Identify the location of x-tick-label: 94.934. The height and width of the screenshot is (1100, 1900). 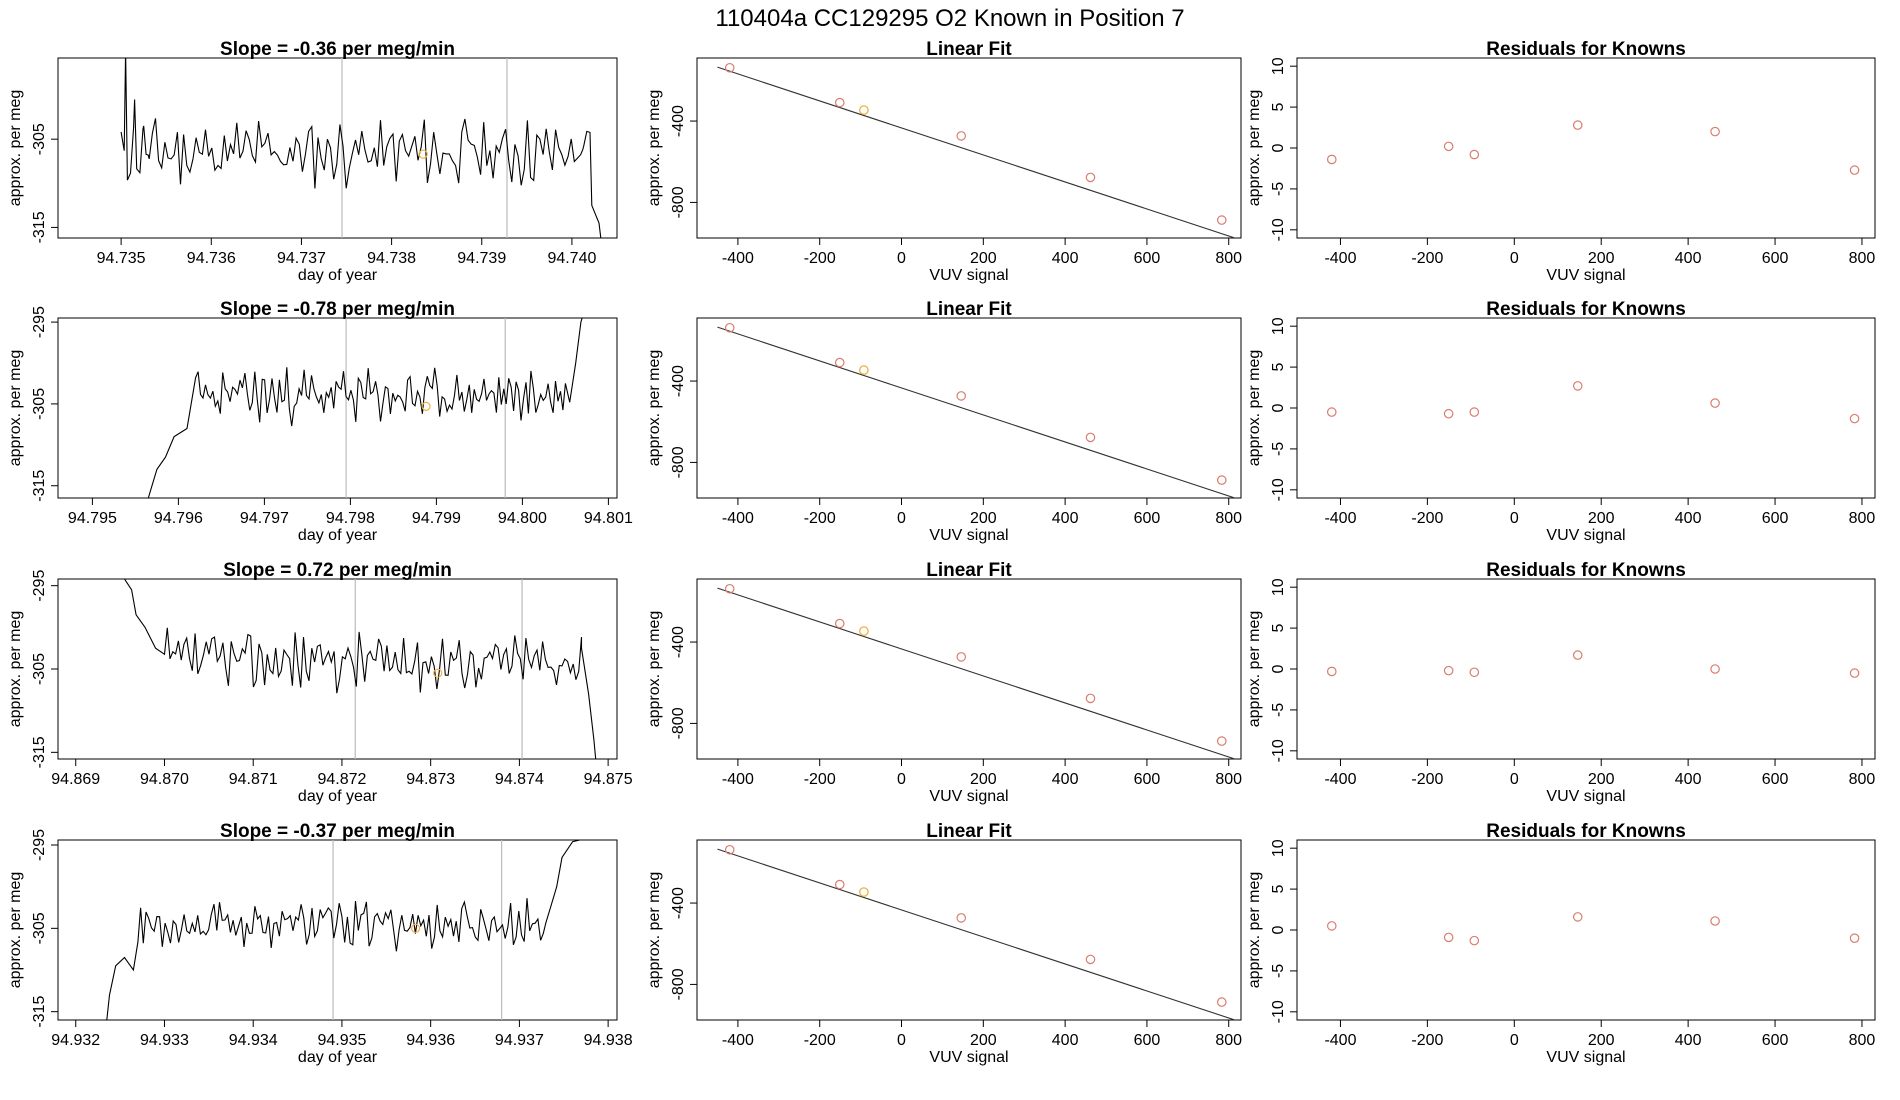
(253, 1040).